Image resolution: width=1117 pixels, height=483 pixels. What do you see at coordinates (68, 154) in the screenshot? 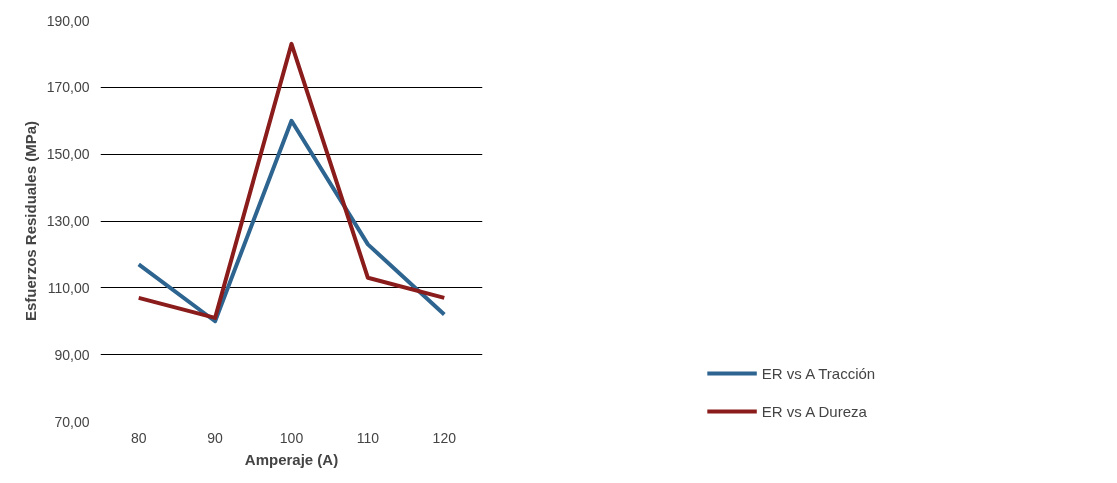
I see `y-tick-label: 150,00` at bounding box center [68, 154].